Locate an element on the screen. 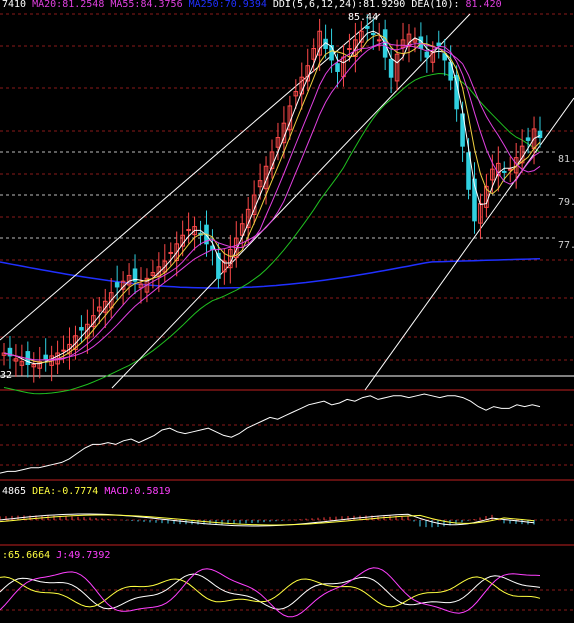  indicator-line is located at coordinates (270, 433).